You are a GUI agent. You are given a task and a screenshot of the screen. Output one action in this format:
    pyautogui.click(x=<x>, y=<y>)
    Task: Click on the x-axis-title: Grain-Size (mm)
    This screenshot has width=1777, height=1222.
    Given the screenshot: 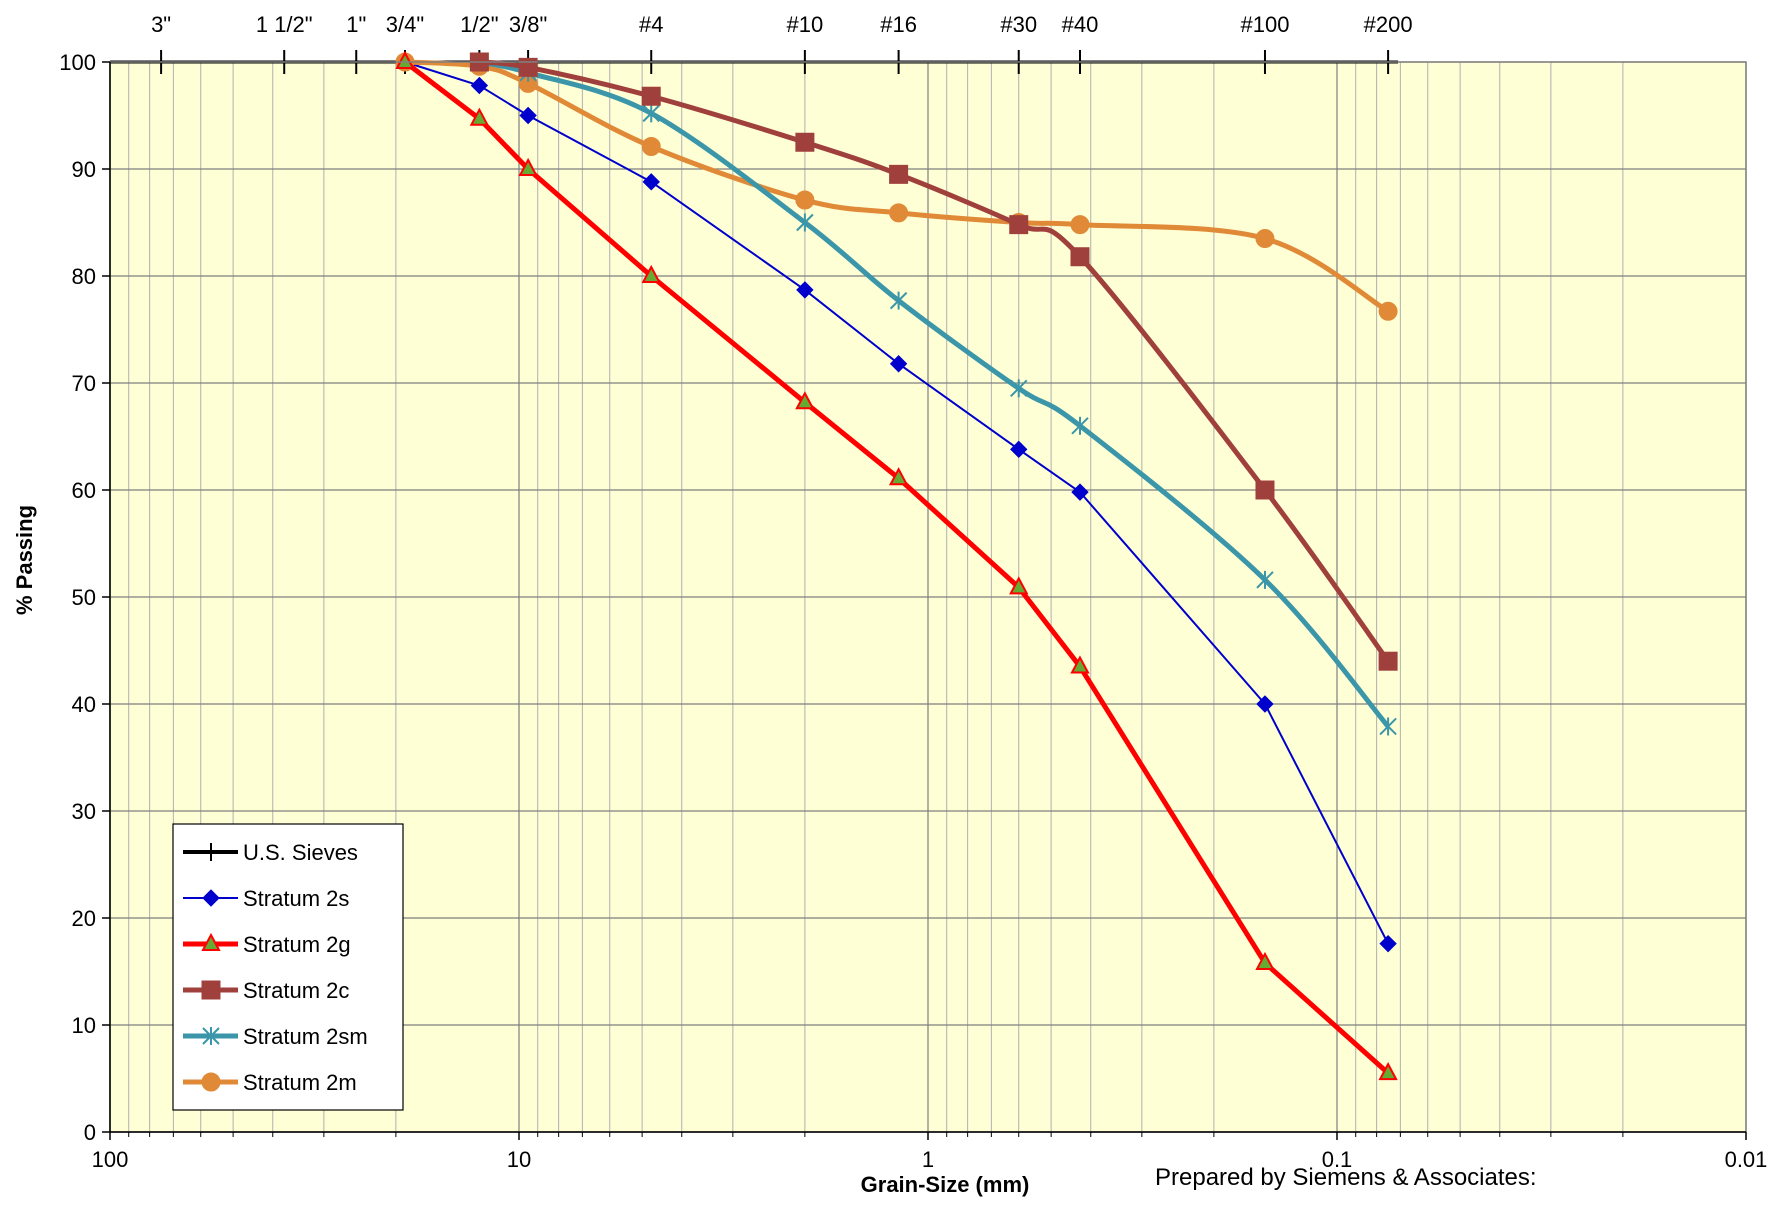 What is the action you would take?
    pyautogui.click(x=945, y=1184)
    